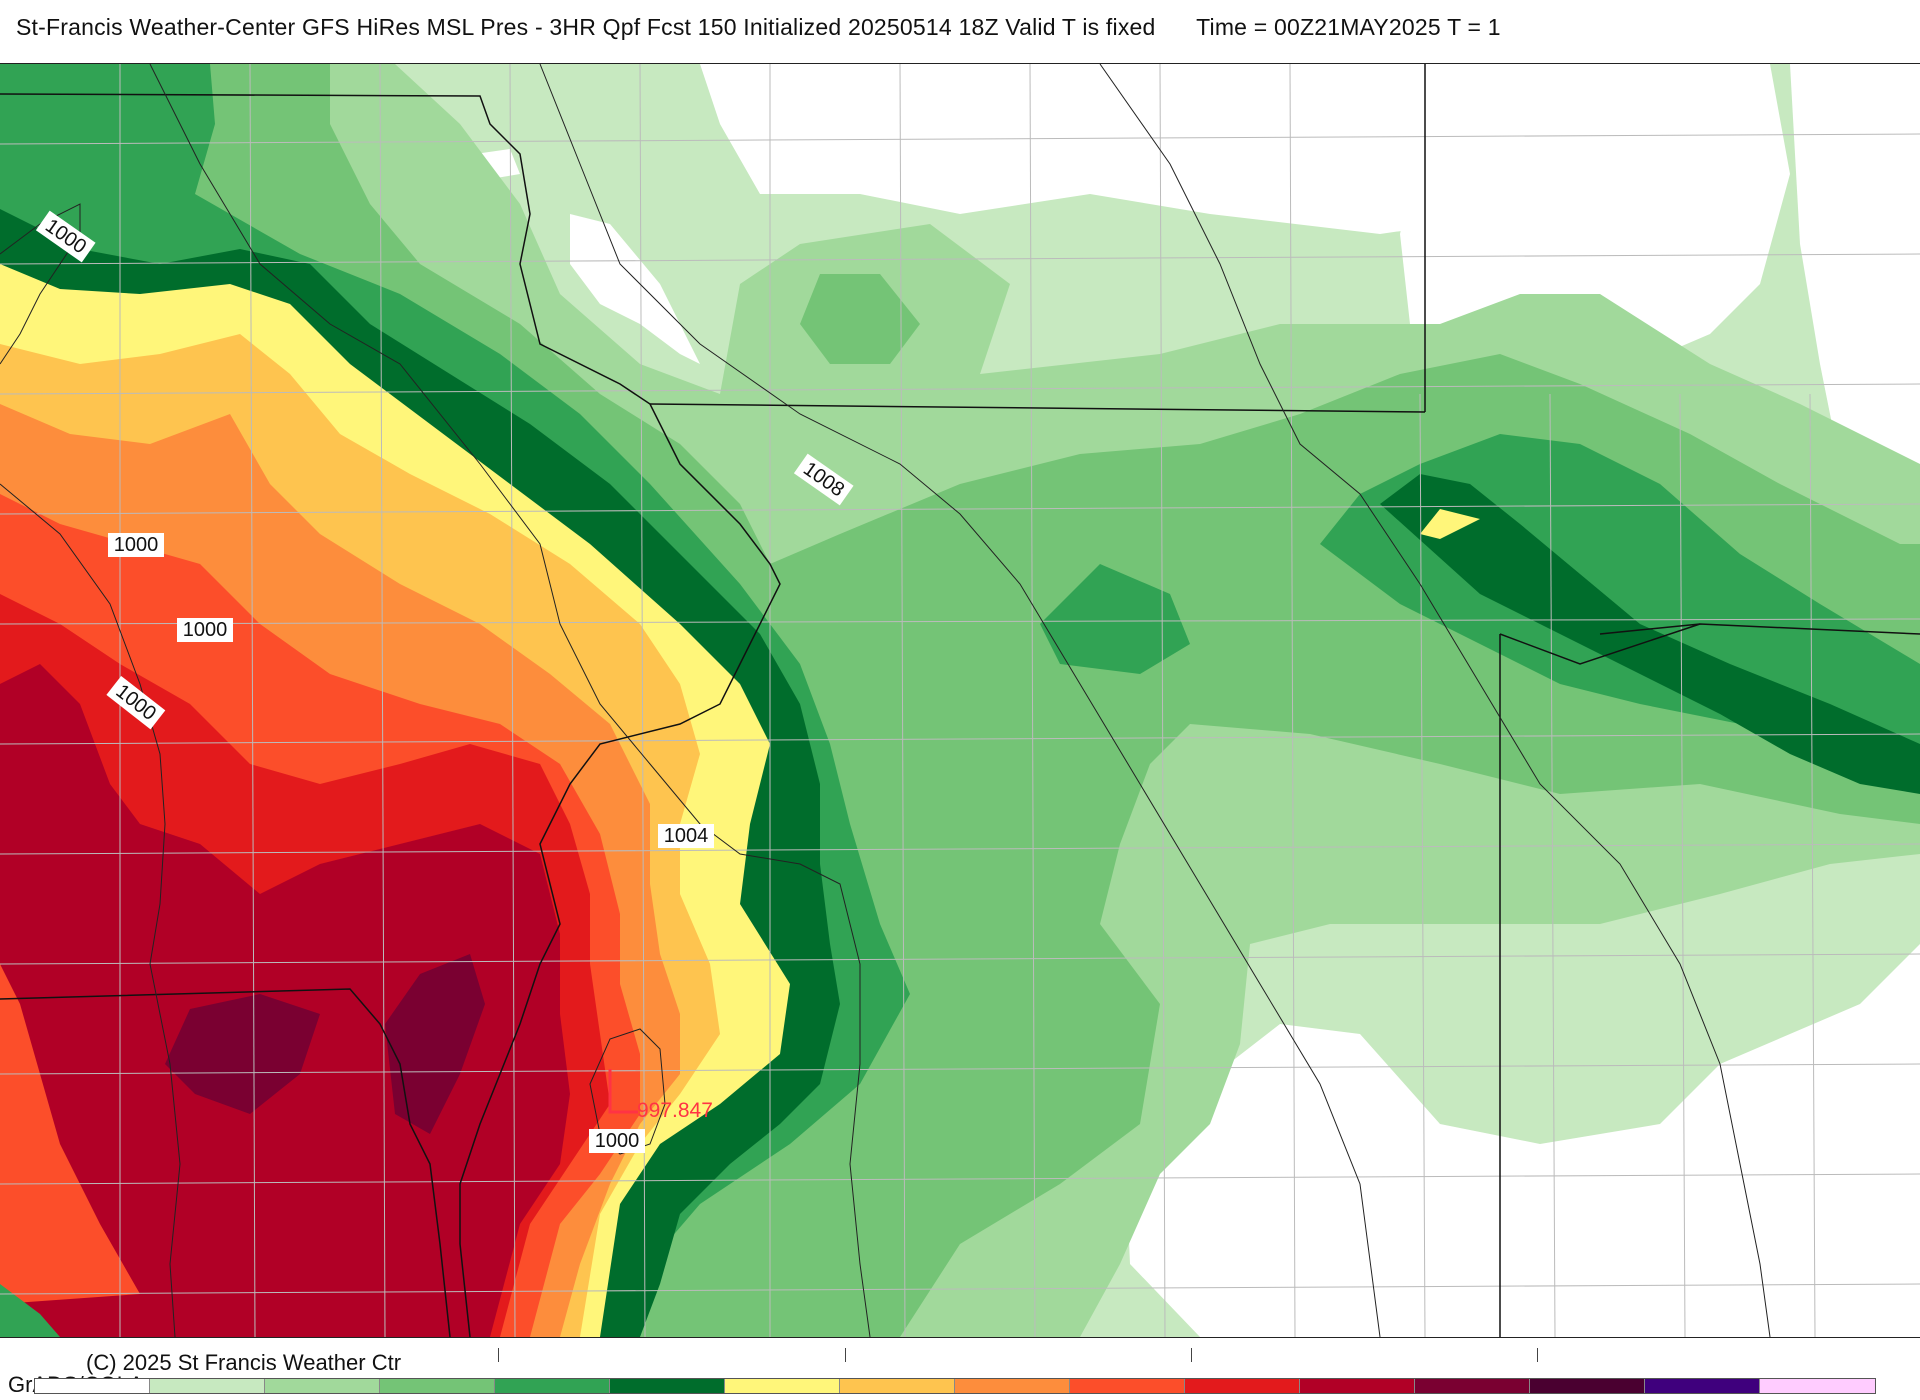  I want to click on valid-time-label: Time = 00Z21MAY2025 T = 1, so click(1348, 27).